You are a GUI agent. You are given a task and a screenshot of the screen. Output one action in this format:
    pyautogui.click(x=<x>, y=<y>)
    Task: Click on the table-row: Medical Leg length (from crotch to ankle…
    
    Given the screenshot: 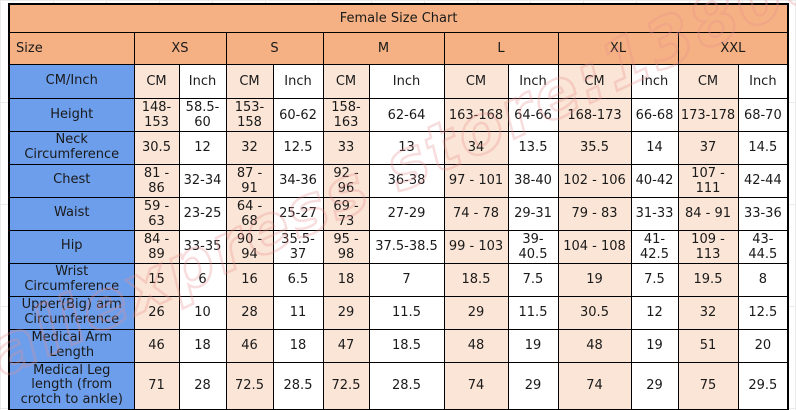 What is the action you would take?
    pyautogui.click(x=398, y=385)
    